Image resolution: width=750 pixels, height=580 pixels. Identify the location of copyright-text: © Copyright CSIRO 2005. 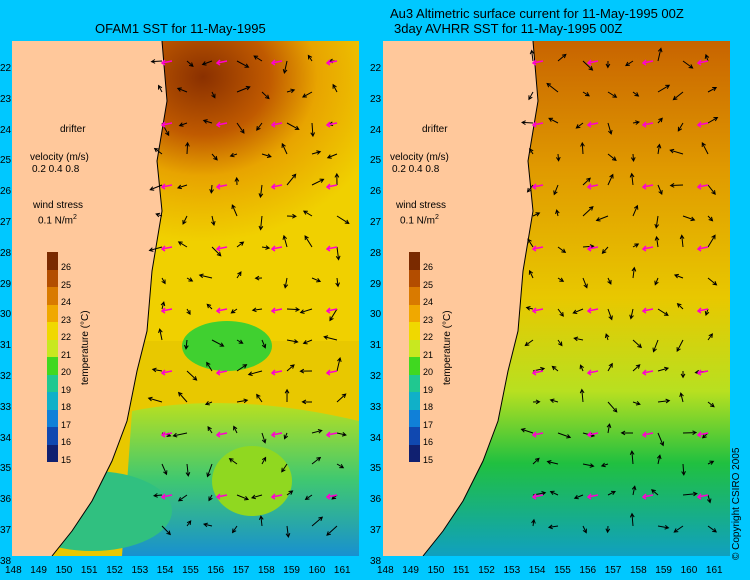
(736, 503).